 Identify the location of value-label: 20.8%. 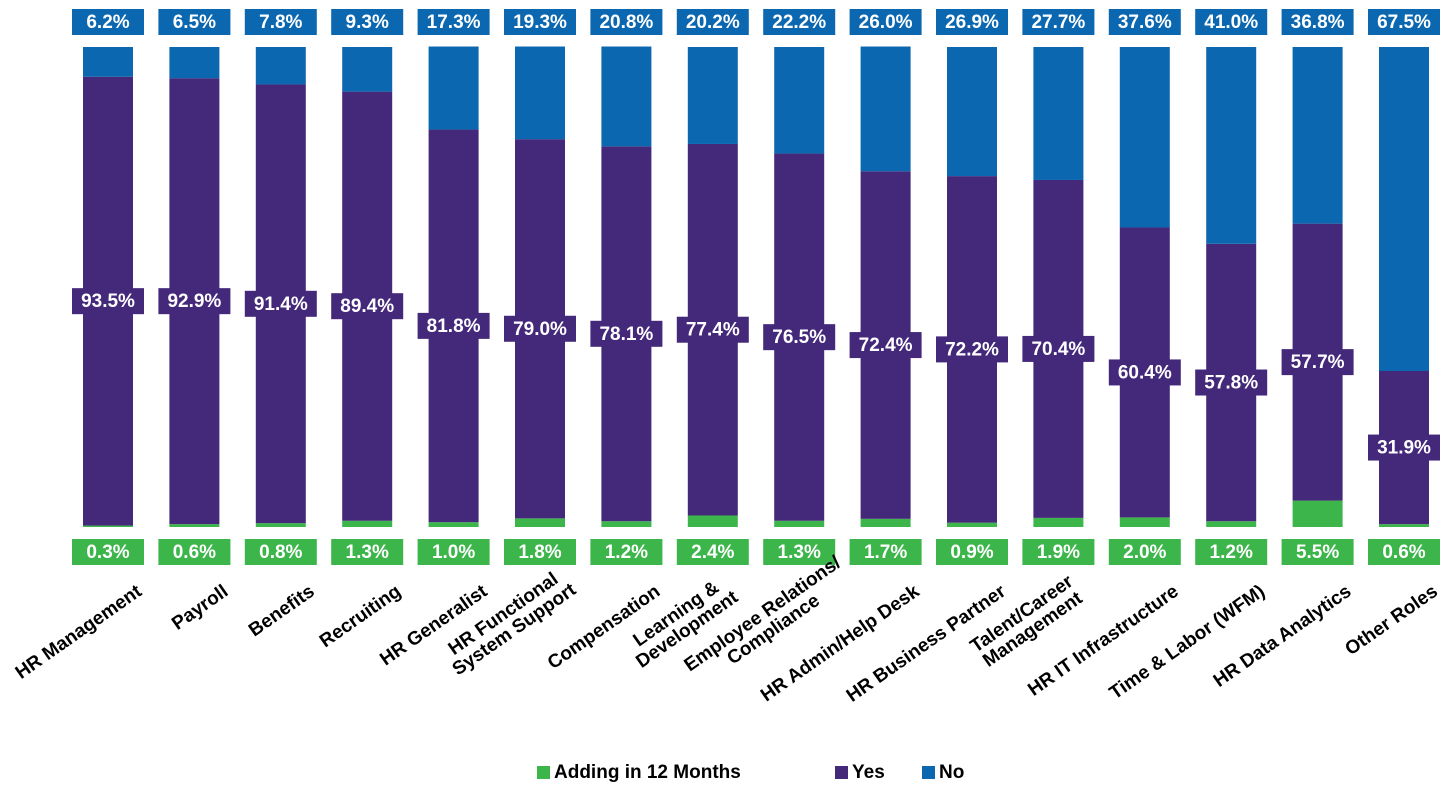
(626, 22).